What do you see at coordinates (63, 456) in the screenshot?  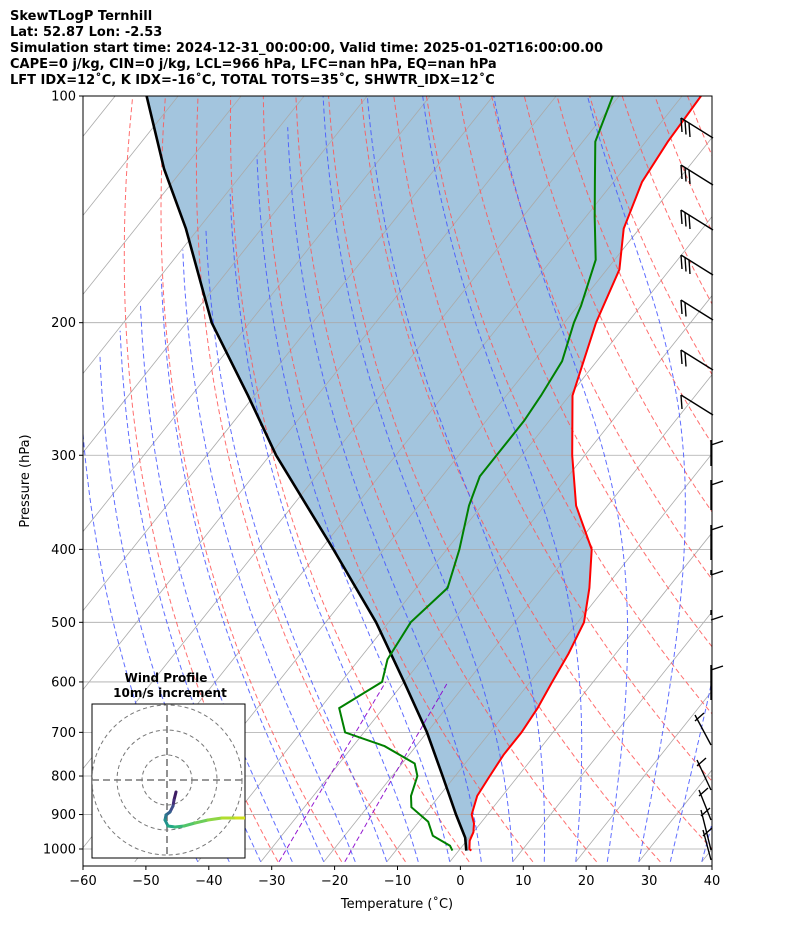 I see `y-tick-label: 300` at bounding box center [63, 456].